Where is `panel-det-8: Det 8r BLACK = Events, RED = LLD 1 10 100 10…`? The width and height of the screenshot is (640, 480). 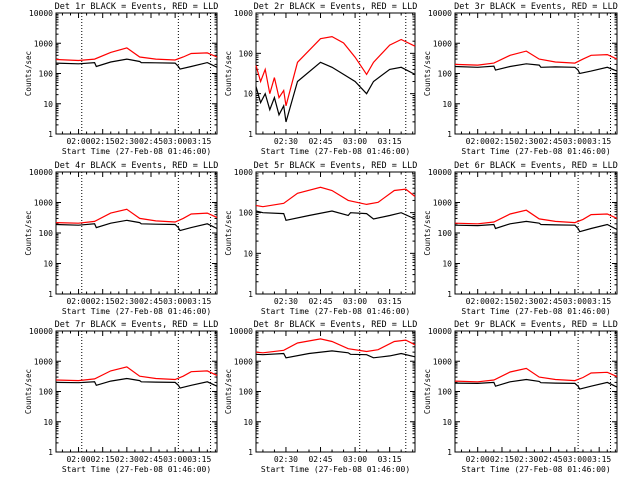 panel-det-8: Det 8r BLACK = Events, RED = LLD 1 10 100 10… is located at coordinates (320, 397).